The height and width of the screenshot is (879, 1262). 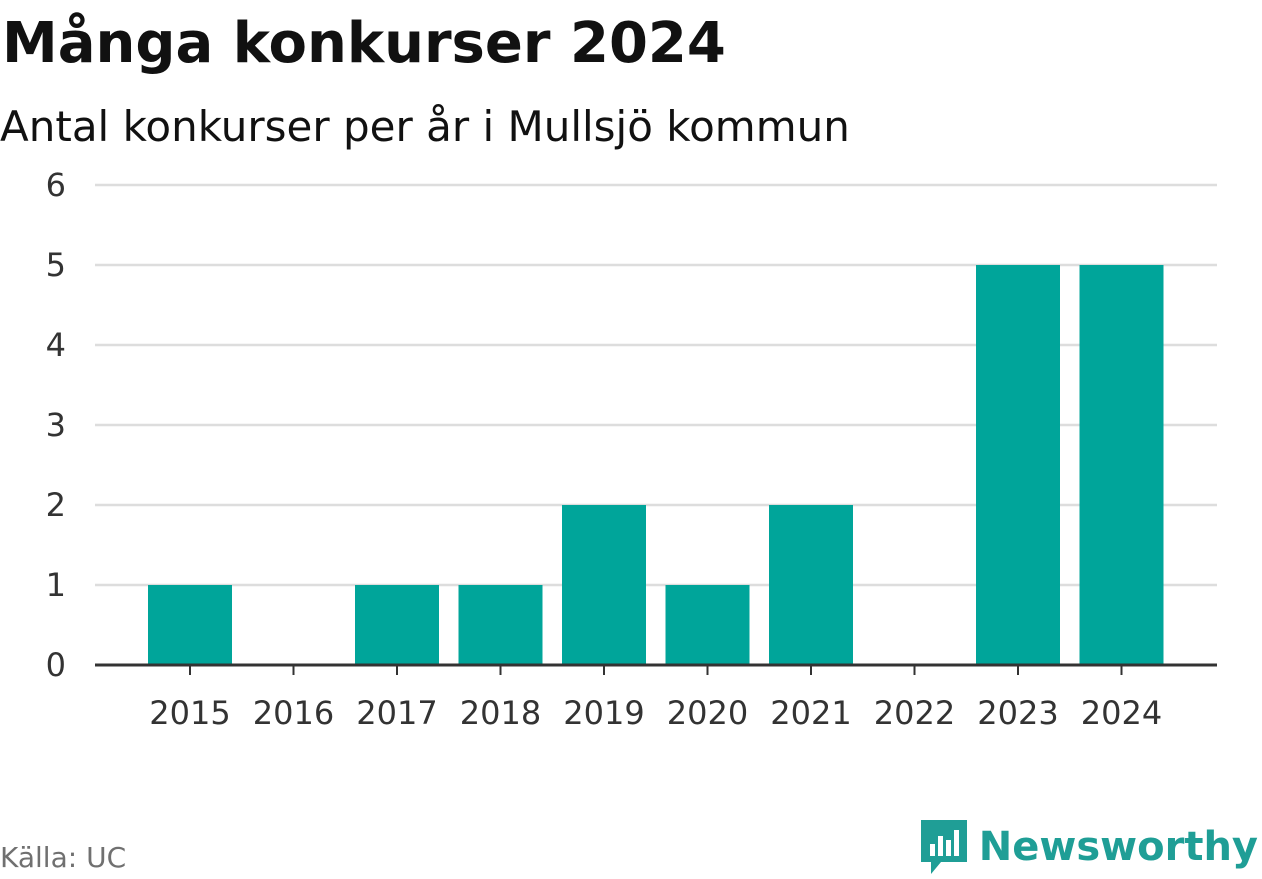 I want to click on brand-name: Newsworthy, so click(x=1118, y=847).